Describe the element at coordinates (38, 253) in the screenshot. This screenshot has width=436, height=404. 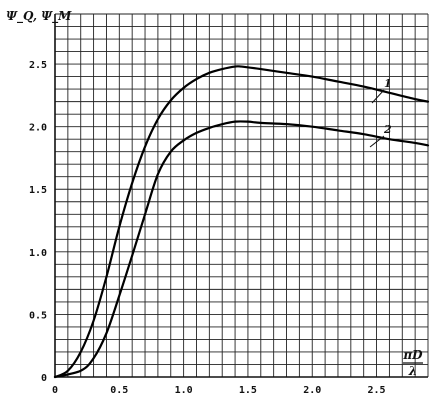
I see `y-tick-label: 1.0` at that location.